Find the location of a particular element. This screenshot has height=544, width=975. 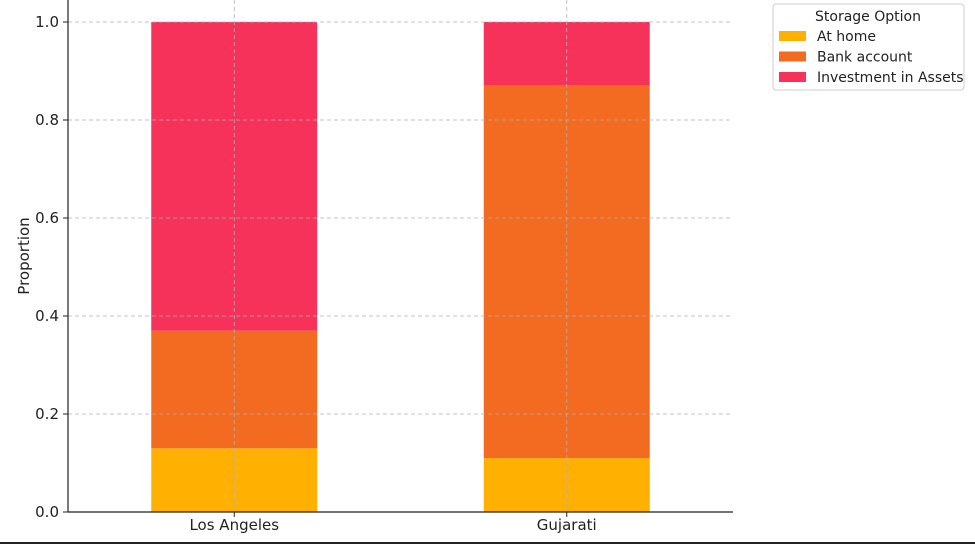

x-tick-label: Gujarati is located at coordinates (567, 525).